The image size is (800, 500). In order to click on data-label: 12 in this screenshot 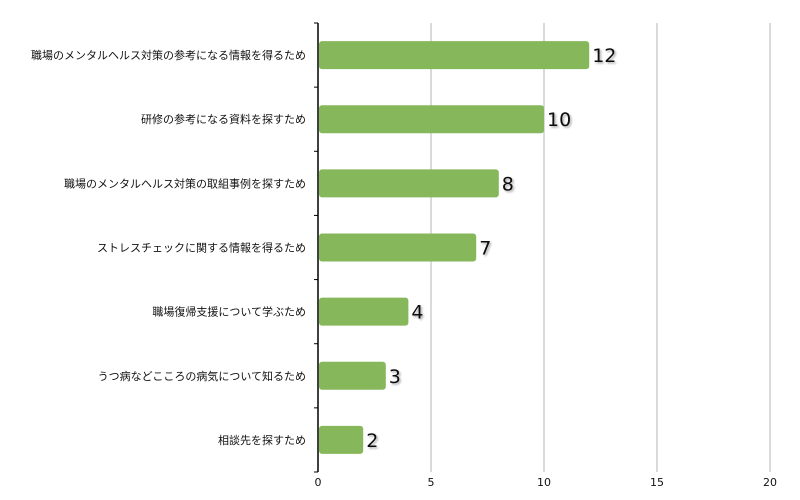, I will do `click(604, 56)`.